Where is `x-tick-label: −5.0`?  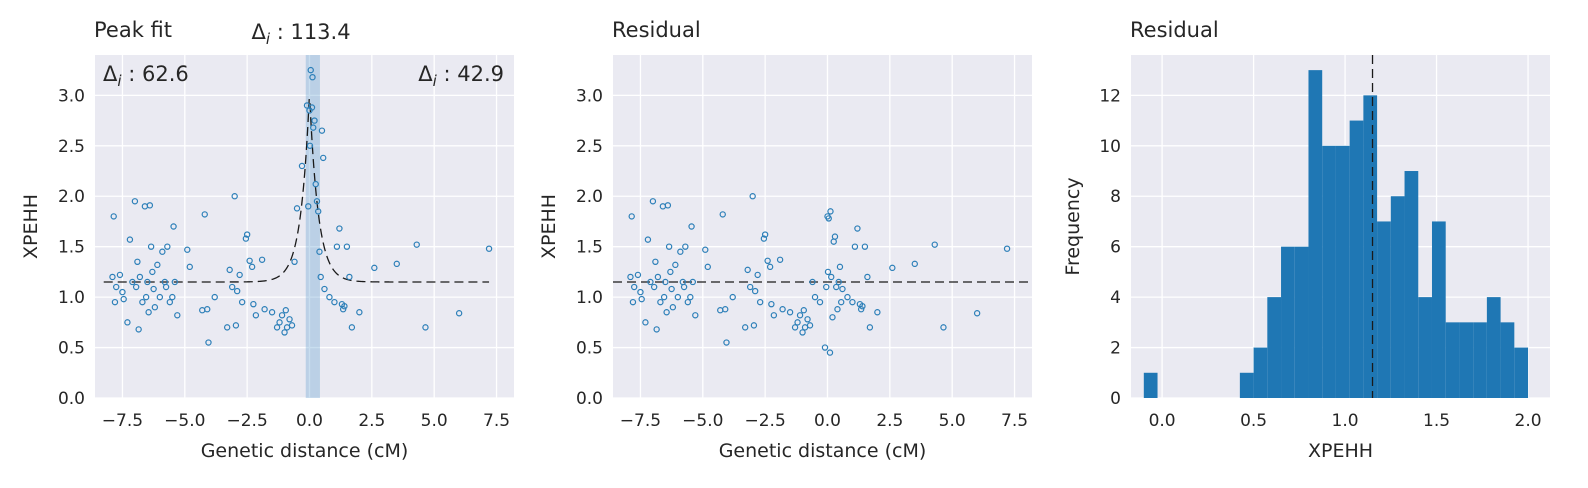
x-tick-label: −5.0 is located at coordinates (702, 421).